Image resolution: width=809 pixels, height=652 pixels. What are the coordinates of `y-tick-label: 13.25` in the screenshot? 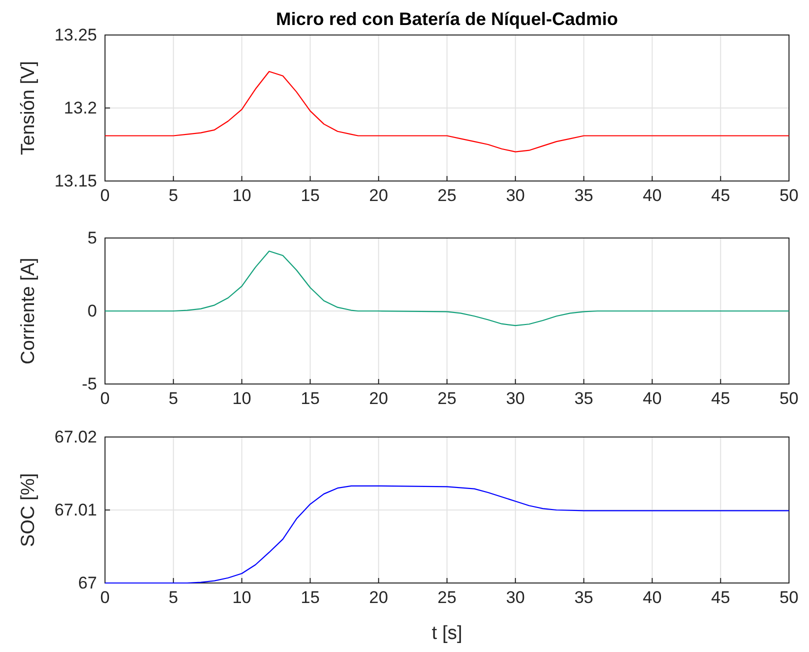 It's located at (75, 34).